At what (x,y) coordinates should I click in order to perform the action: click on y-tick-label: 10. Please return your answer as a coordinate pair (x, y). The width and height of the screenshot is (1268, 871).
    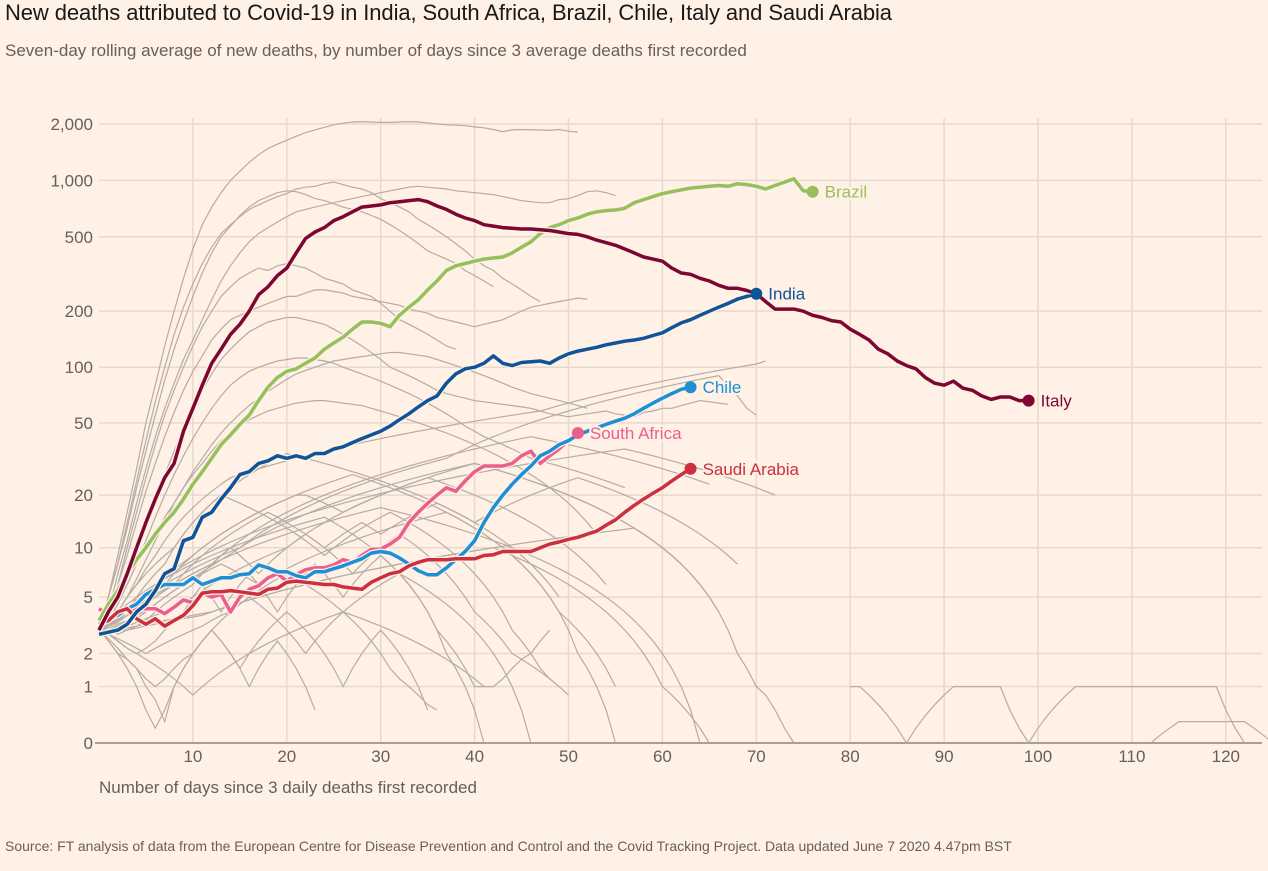
    Looking at the image, I should click on (83, 548).